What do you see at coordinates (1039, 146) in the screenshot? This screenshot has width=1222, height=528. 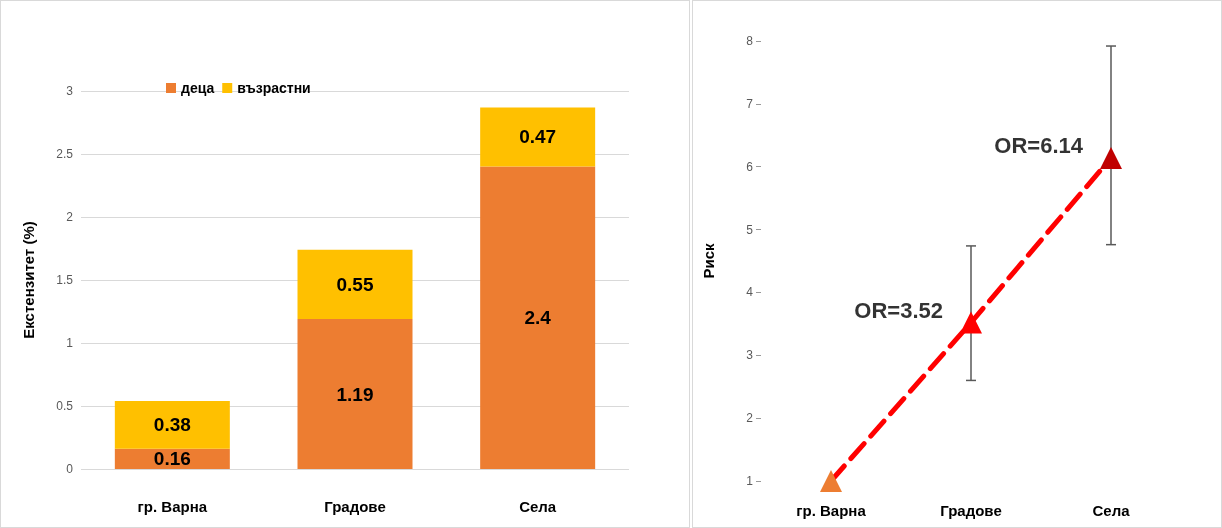 I see `annotation: OR=6.14` at bounding box center [1039, 146].